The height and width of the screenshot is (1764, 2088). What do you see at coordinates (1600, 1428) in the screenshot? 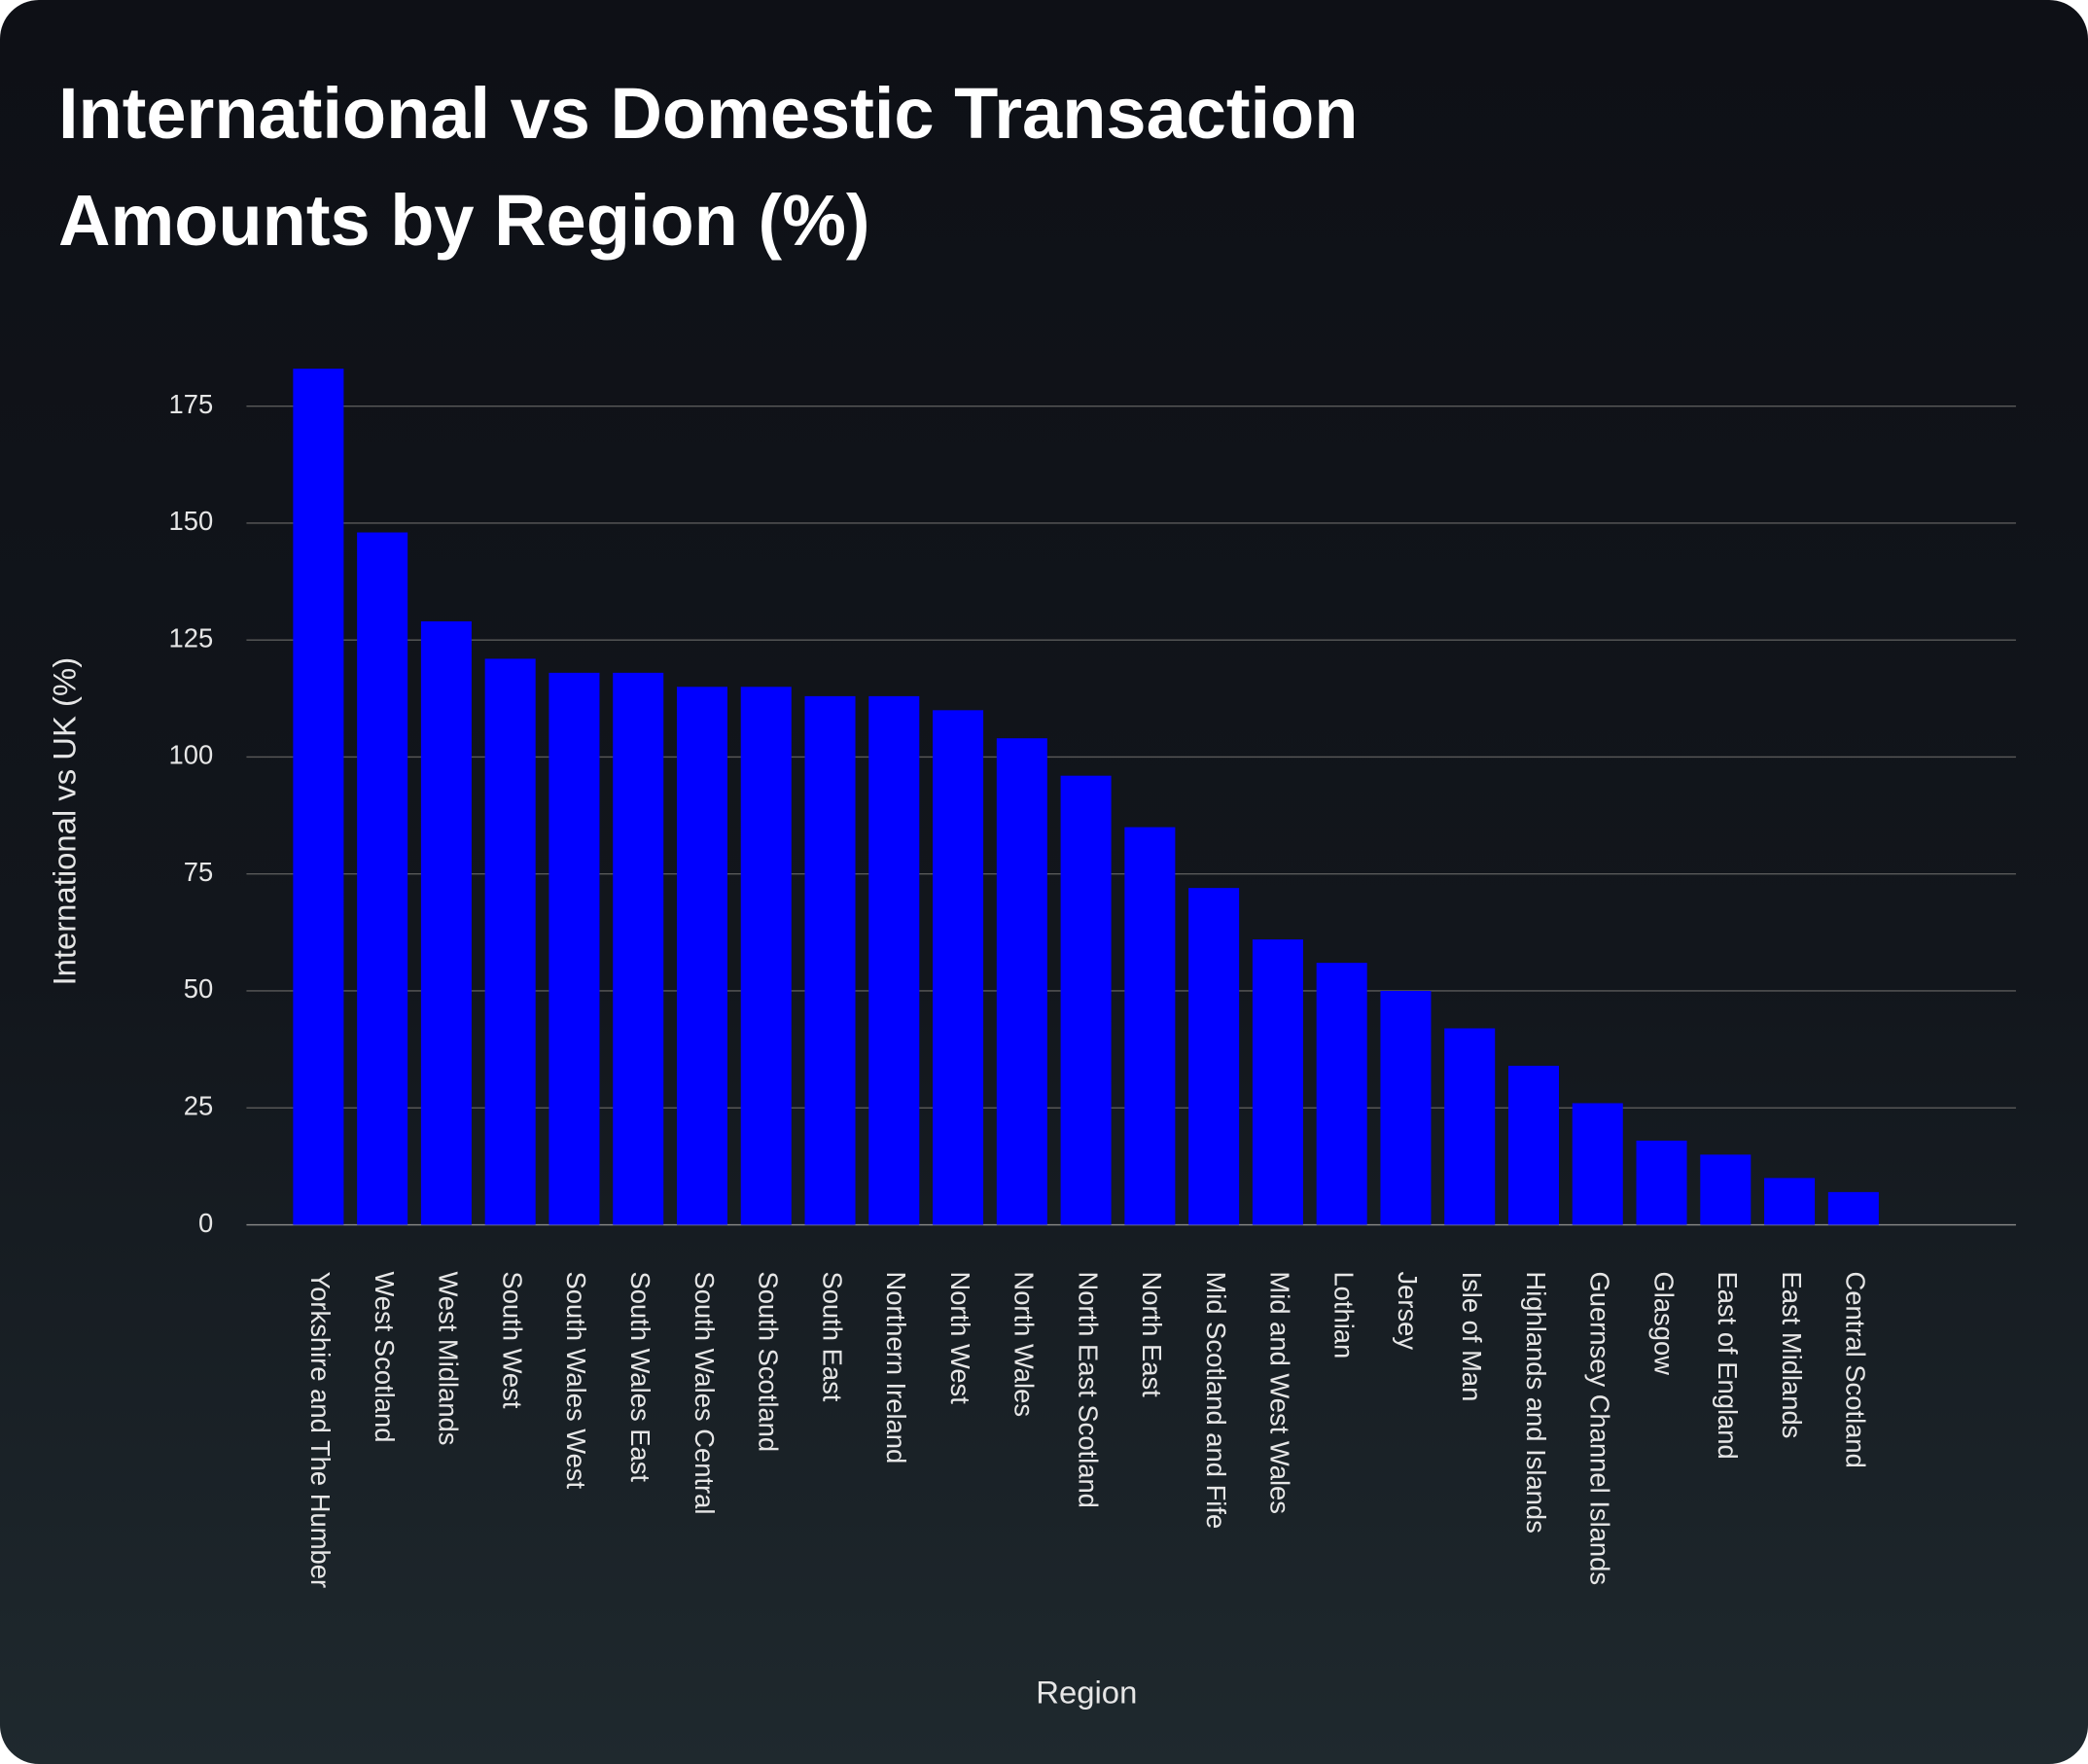
I see `x-tick-label: Guernsey Channel Islands` at bounding box center [1600, 1428].